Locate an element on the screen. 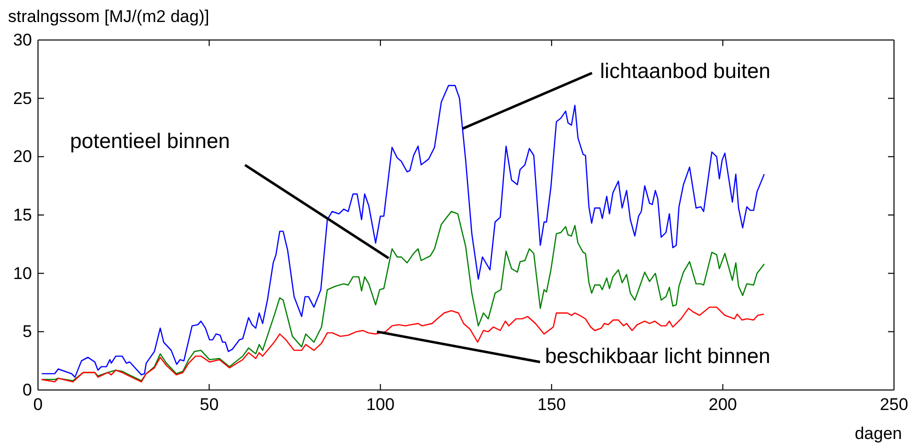  x-axis-title: dagen is located at coordinates (878, 433).